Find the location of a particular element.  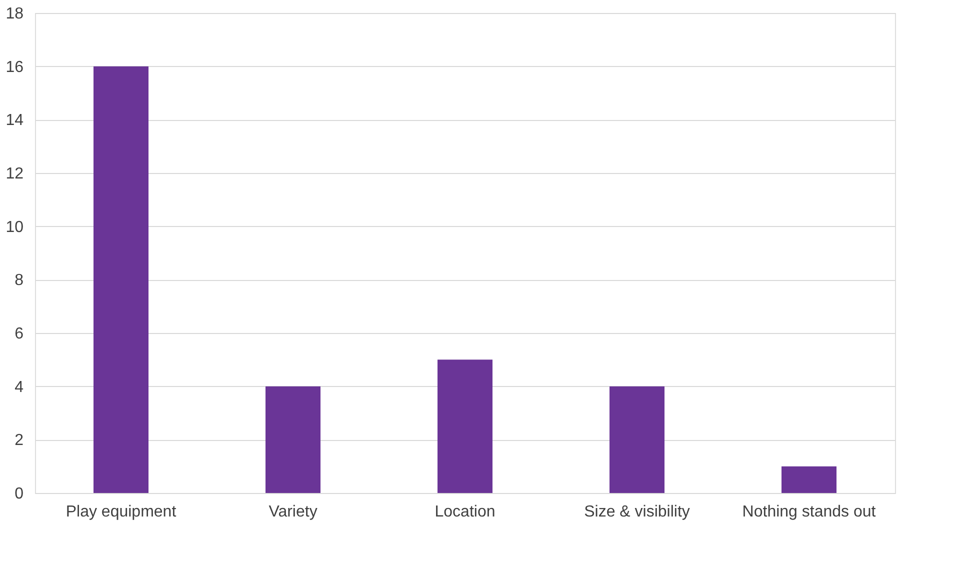

y-tick-label: 12 is located at coordinates (15, 174).